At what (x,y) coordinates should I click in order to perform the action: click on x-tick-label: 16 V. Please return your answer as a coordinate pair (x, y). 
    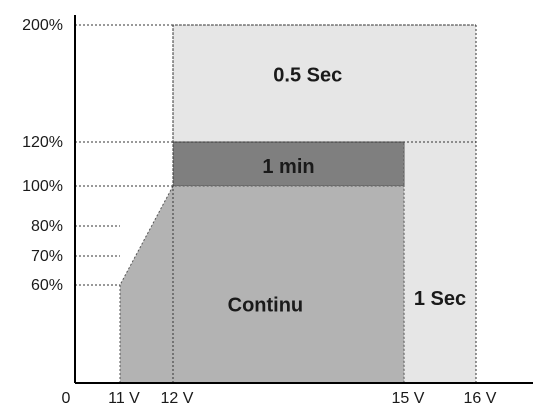
    Looking at the image, I should click on (480, 398).